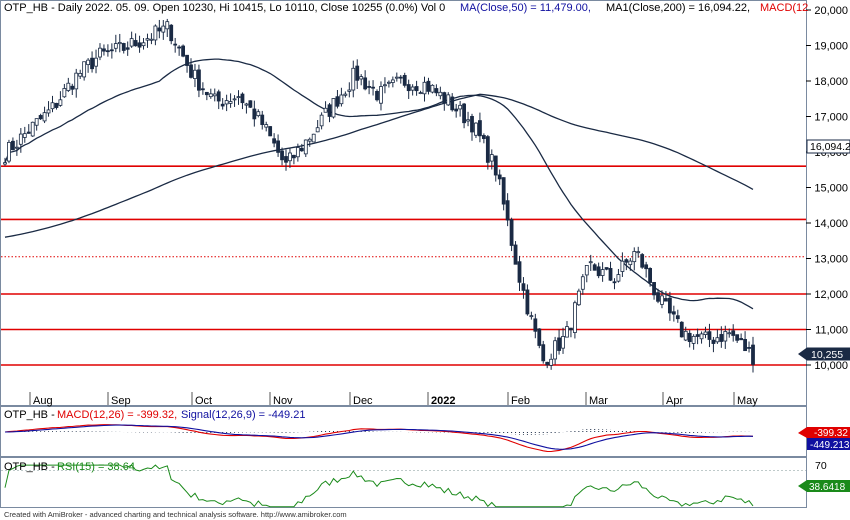 The image size is (850, 520). I want to click on x-tick-label: Apr, so click(674, 401).